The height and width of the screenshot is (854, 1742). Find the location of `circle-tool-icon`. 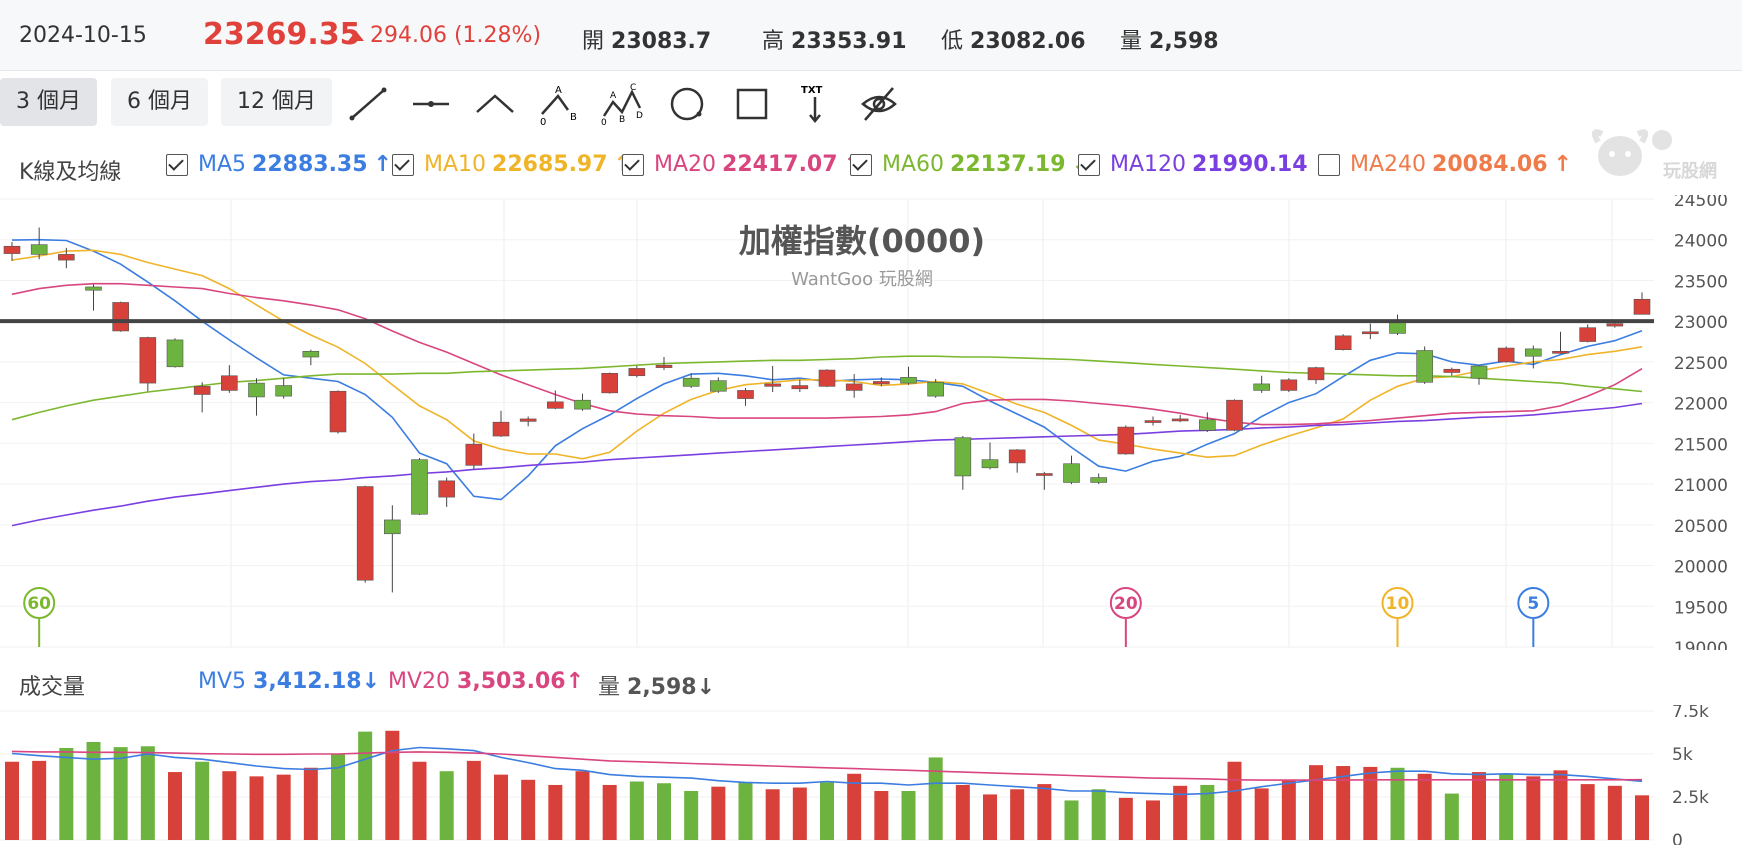

circle-tool-icon is located at coordinates (687, 104).